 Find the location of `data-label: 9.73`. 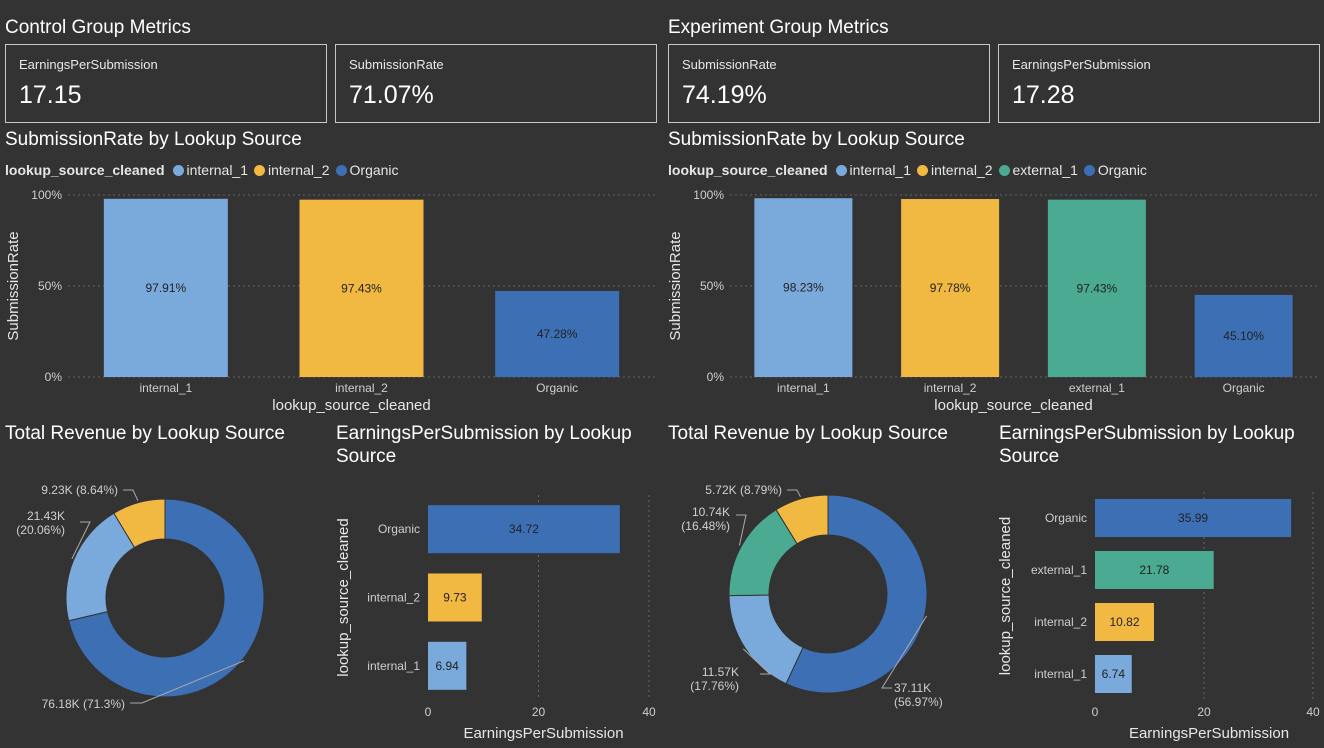

data-label: 9.73 is located at coordinates (455, 598).